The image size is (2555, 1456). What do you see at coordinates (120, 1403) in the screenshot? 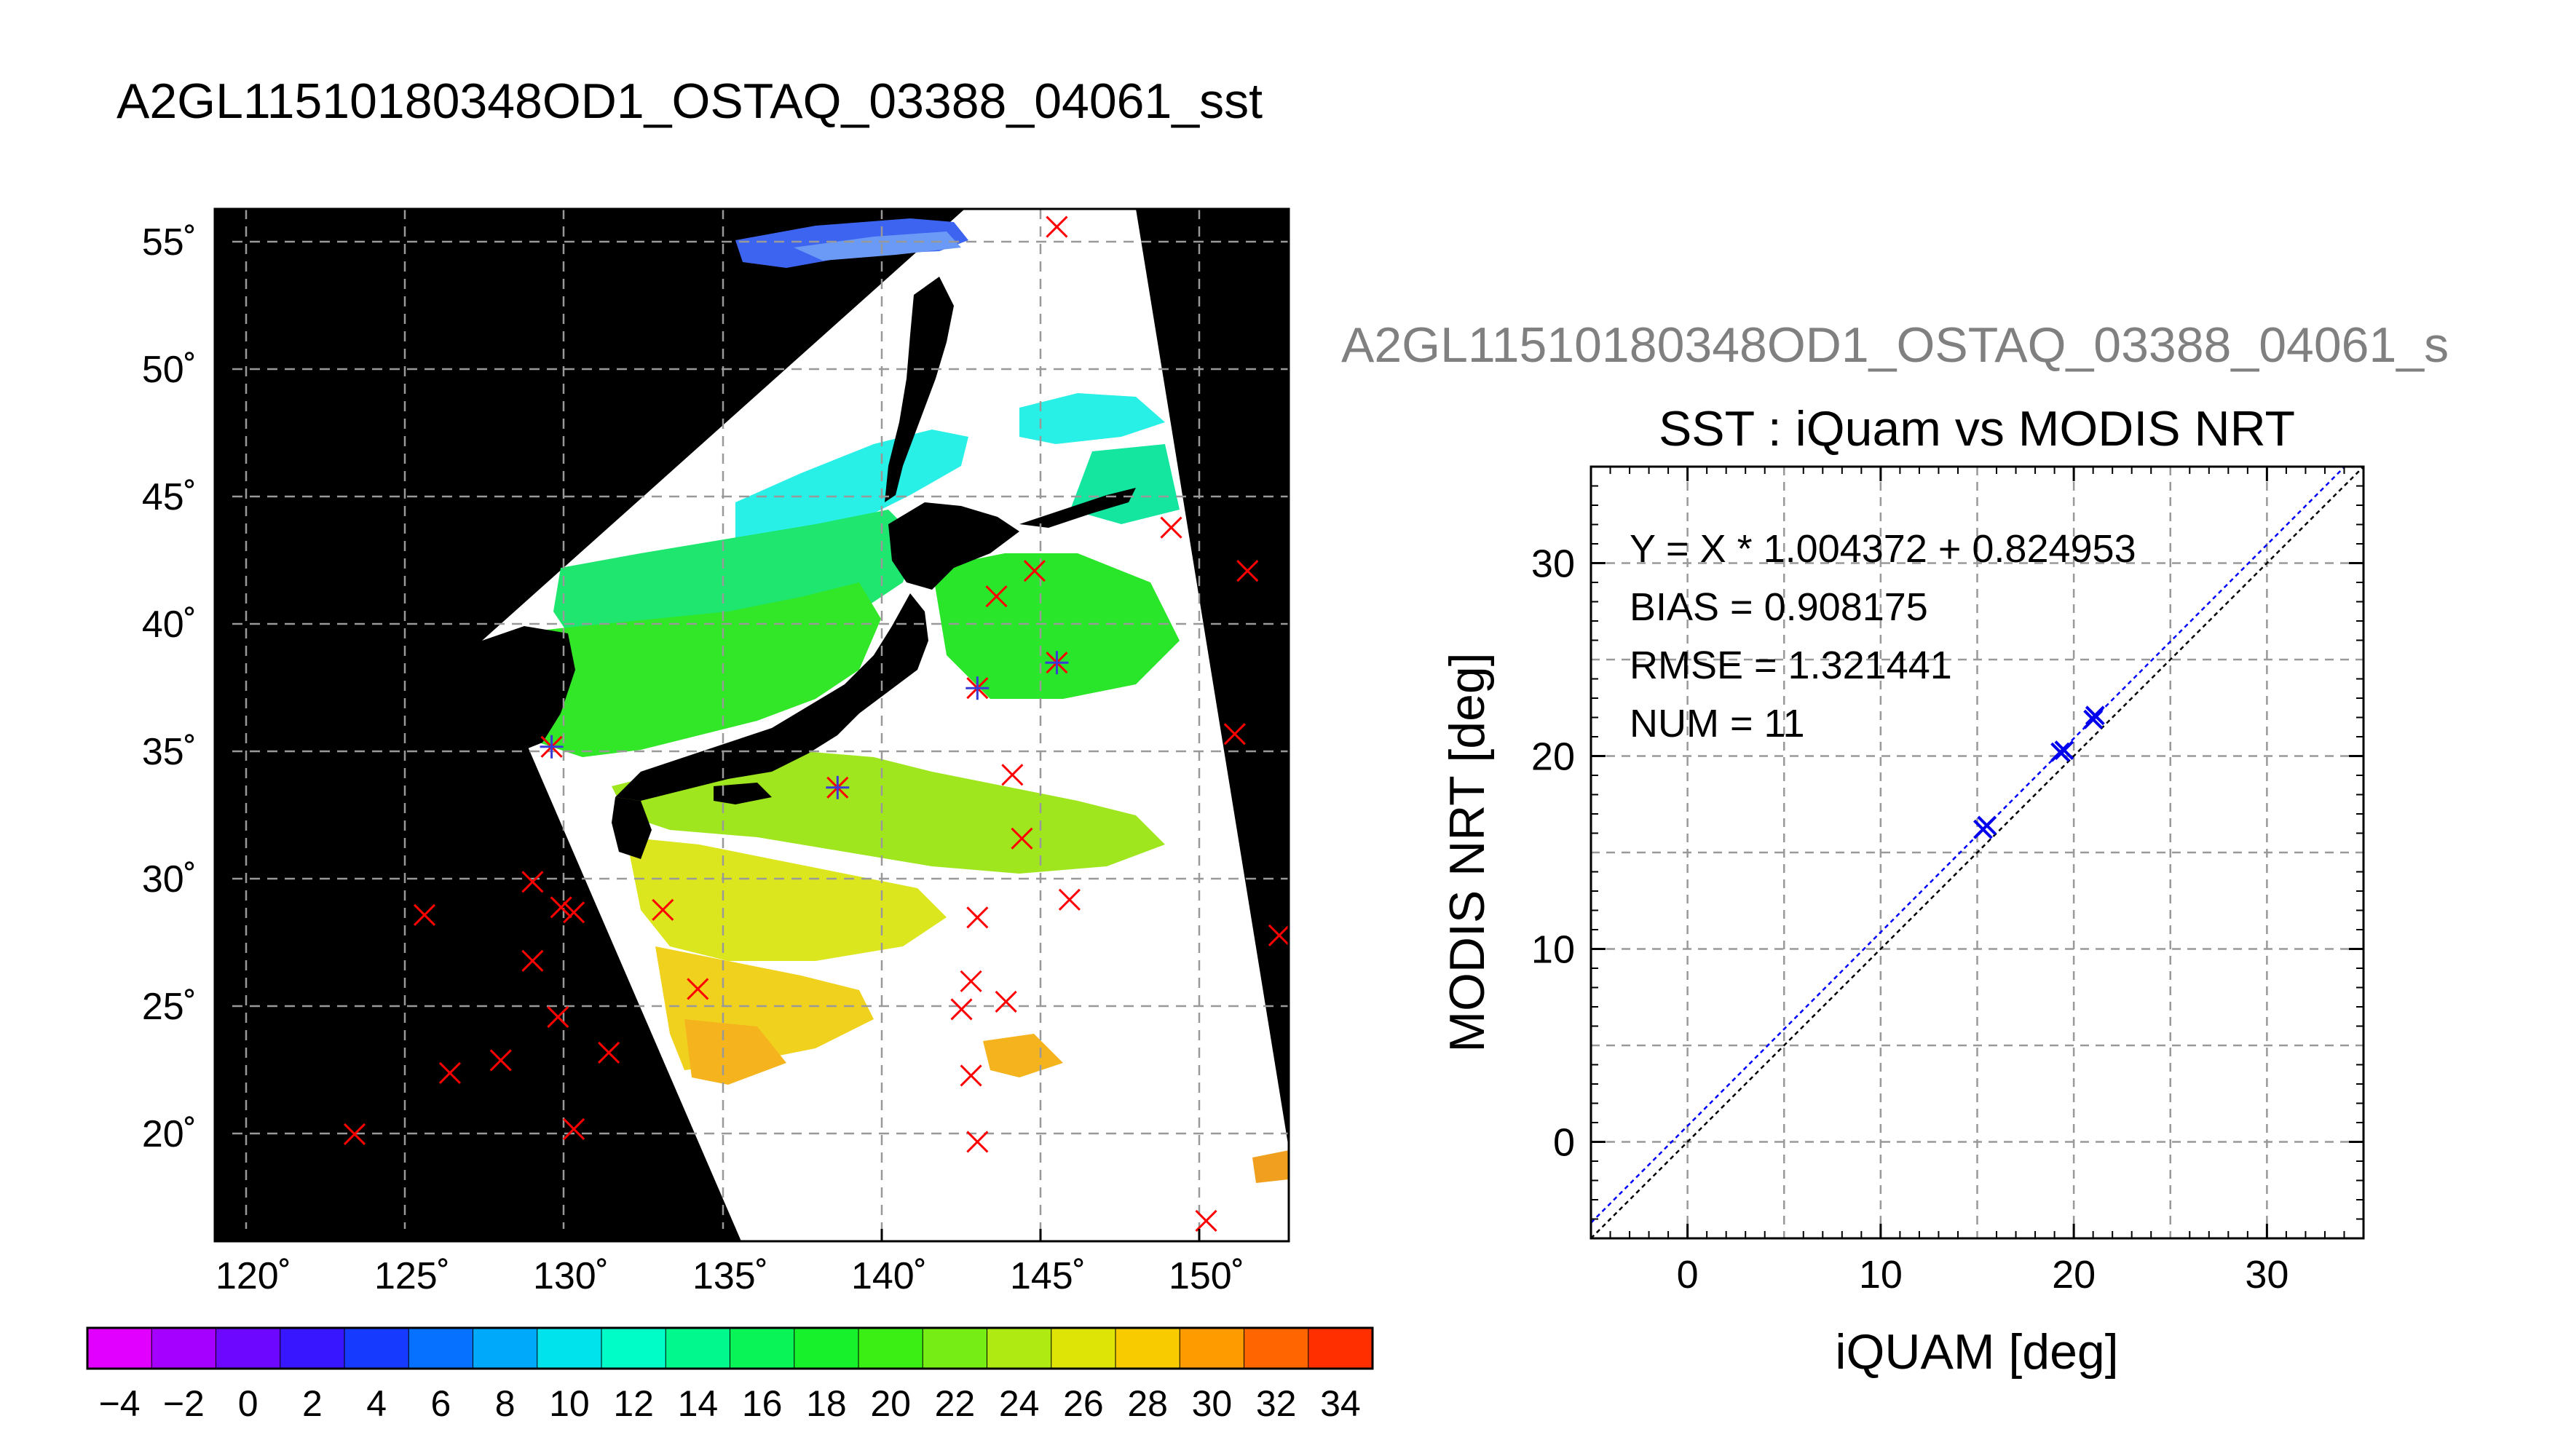
I see `colorbar-tick-label: −4` at bounding box center [120, 1403].